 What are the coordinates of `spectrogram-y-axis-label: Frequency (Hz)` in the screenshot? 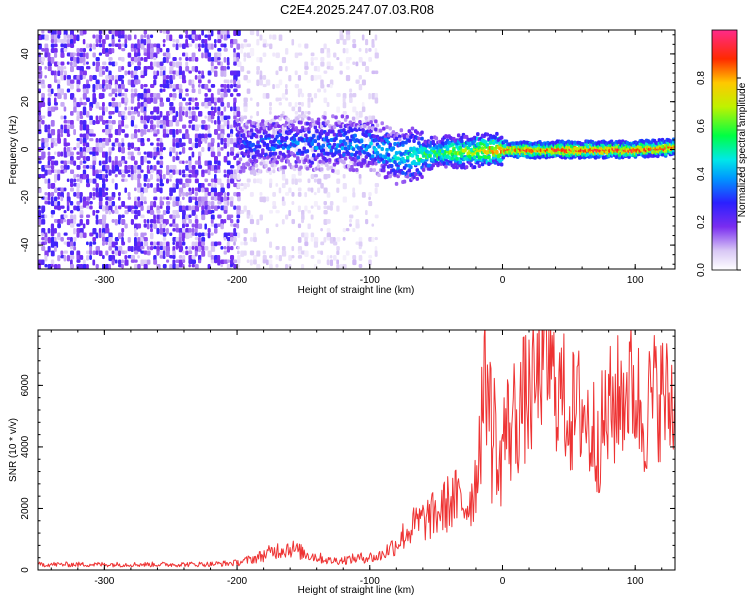 It's located at (13, 150).